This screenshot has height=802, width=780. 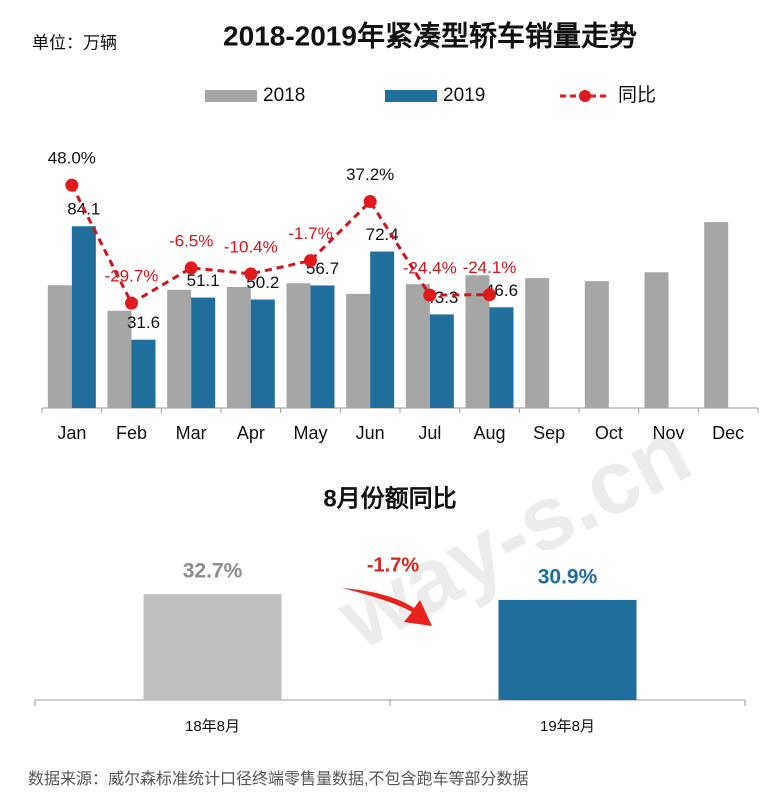 What do you see at coordinates (668, 433) in the screenshot?
I see `x-tick-label: Nov` at bounding box center [668, 433].